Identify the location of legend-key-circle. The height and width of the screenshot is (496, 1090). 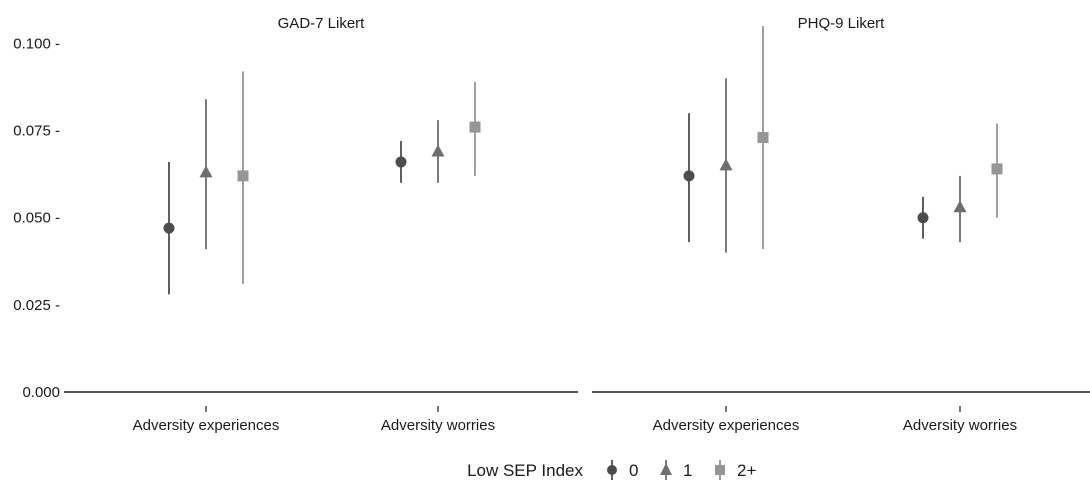
(612, 470).